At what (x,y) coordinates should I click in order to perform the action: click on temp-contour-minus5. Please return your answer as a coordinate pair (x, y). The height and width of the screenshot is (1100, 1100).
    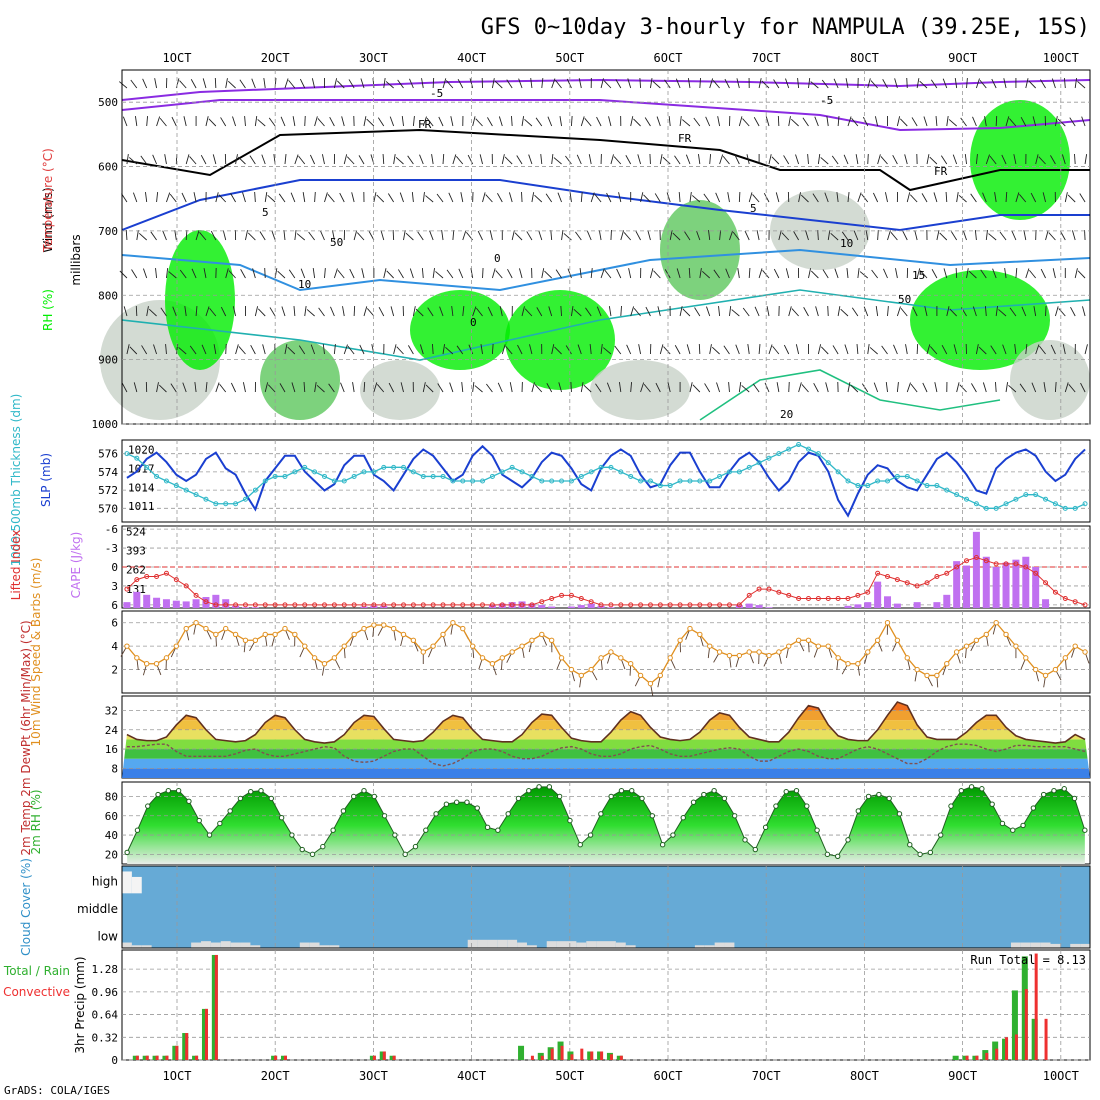
    Looking at the image, I should click on (606, 115).